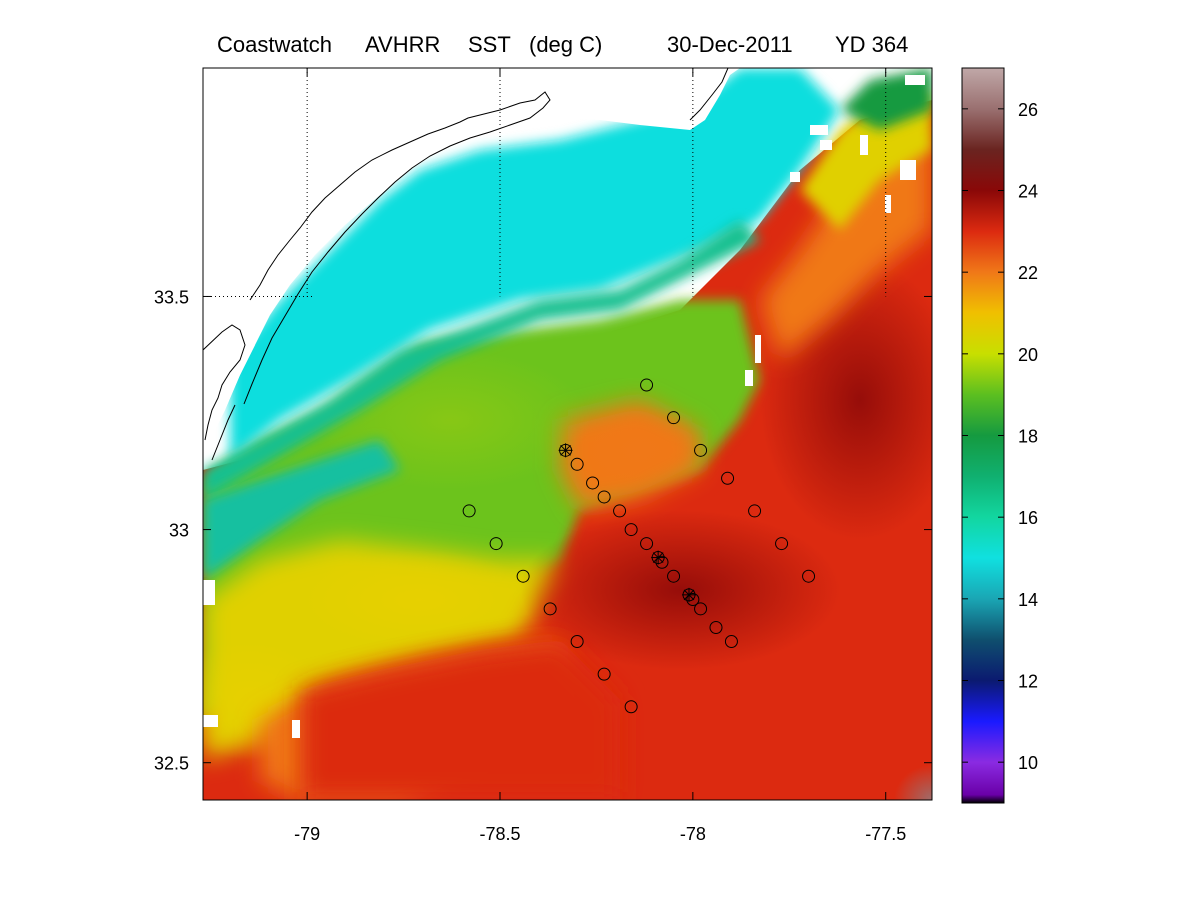 The width and height of the screenshot is (1200, 900). I want to click on x-tick-label: -78.5, so click(499, 834).